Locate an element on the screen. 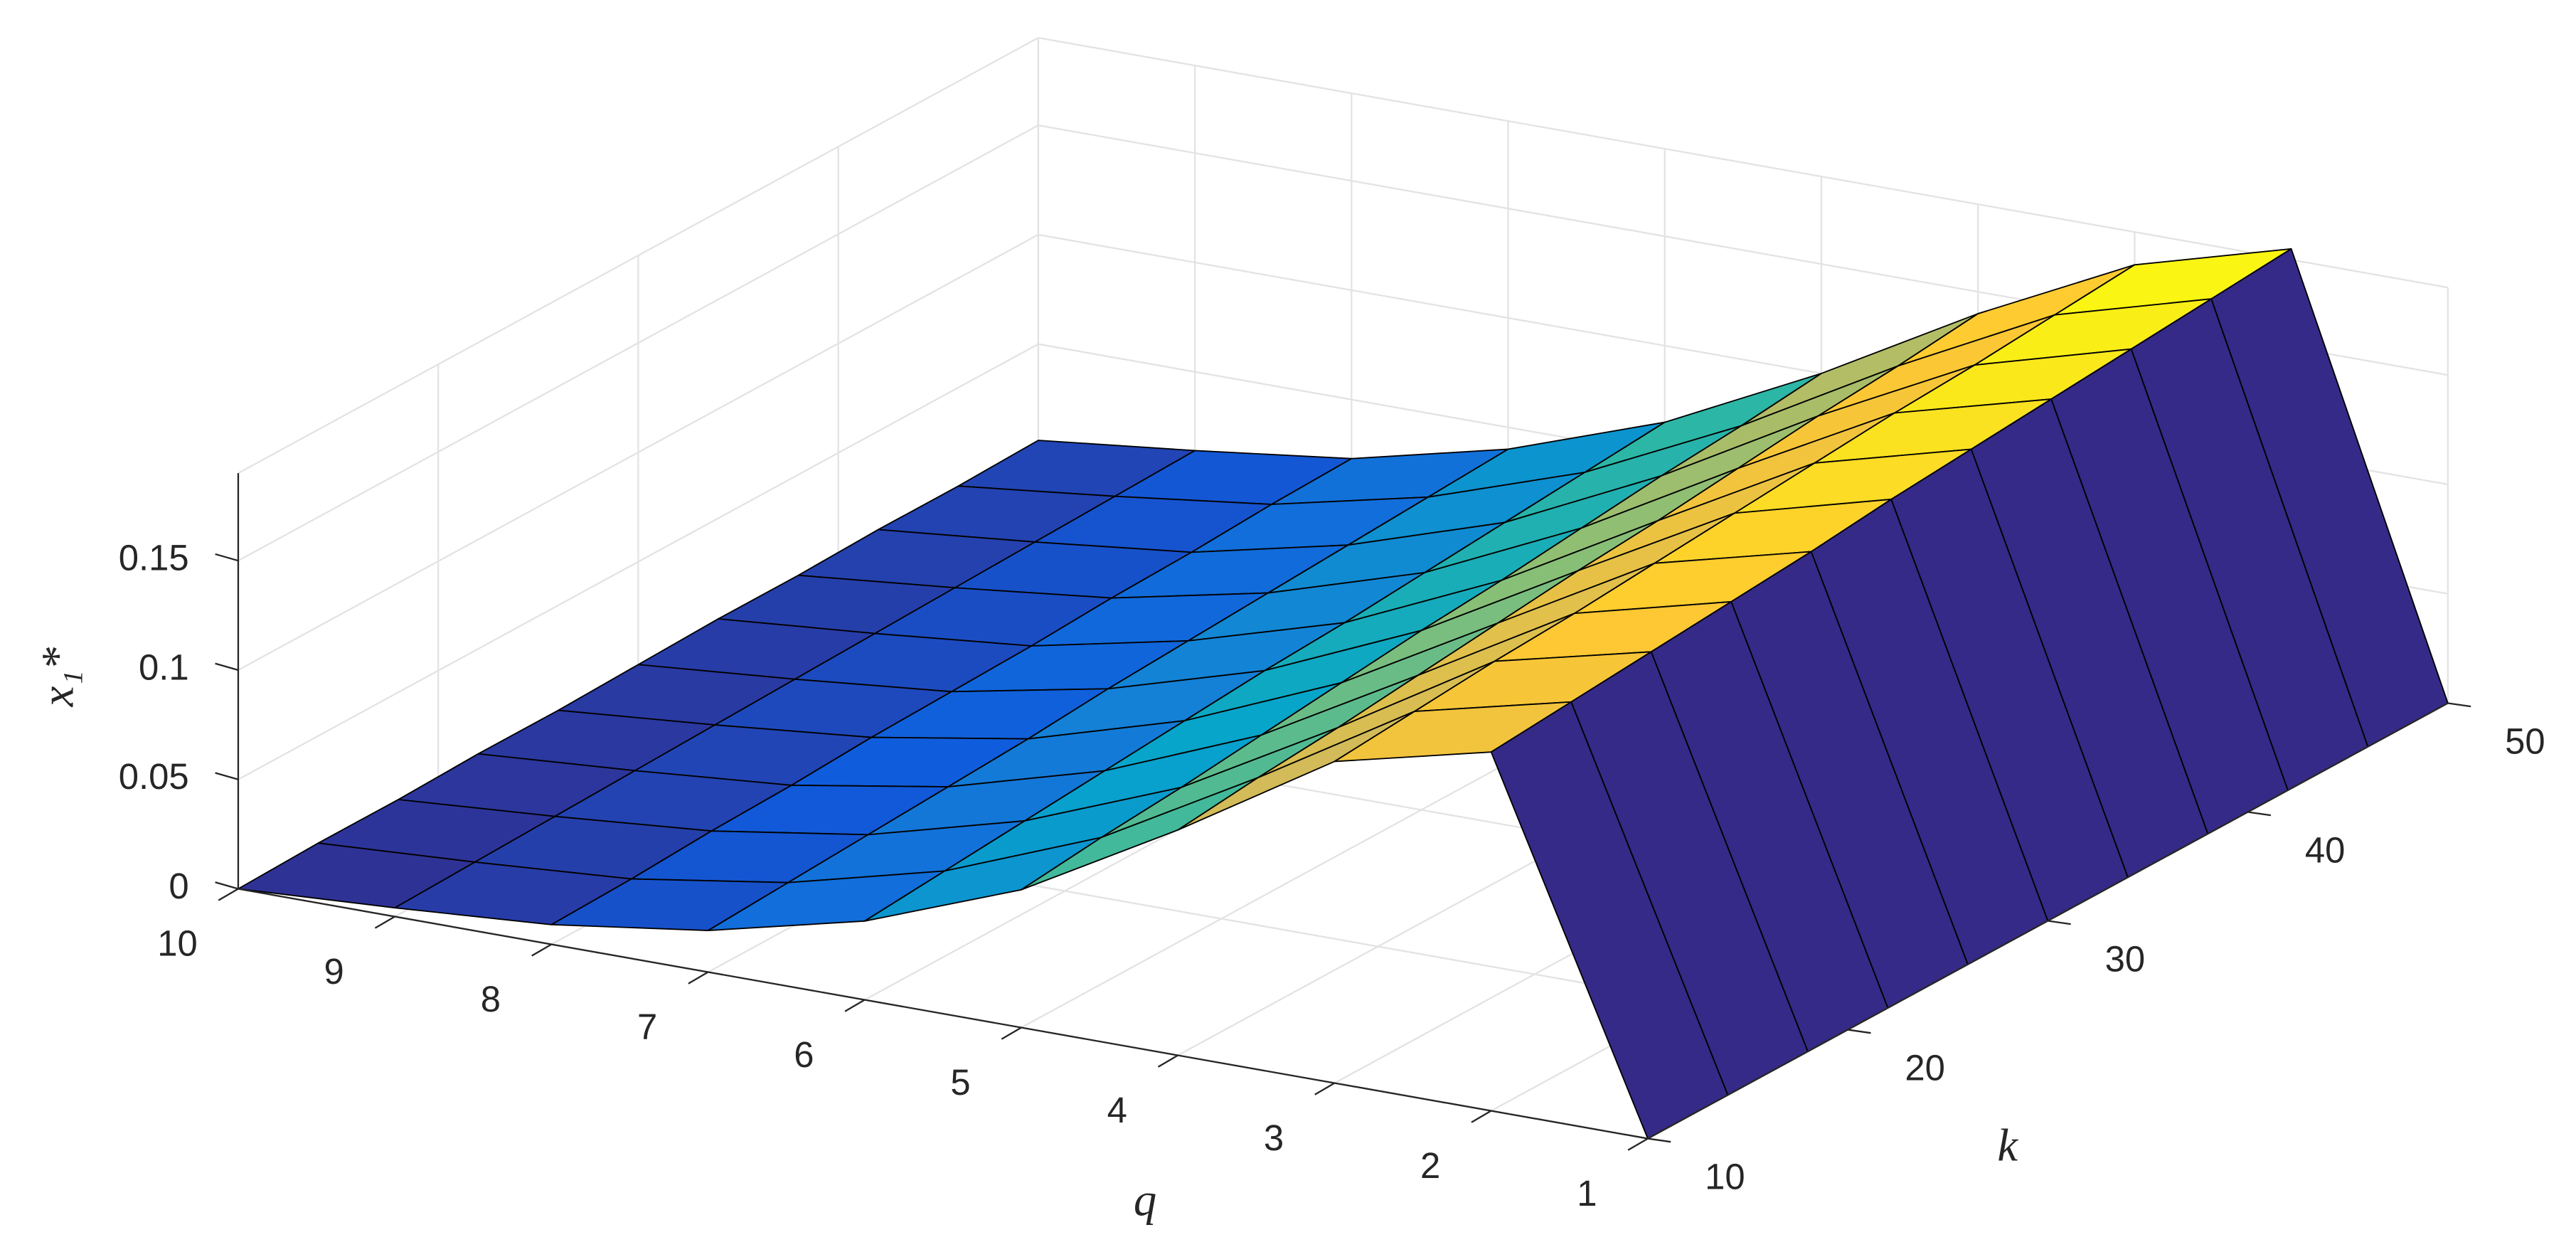 The height and width of the screenshot is (1247, 2576). y-tick-label: 30 is located at coordinates (2125, 960).